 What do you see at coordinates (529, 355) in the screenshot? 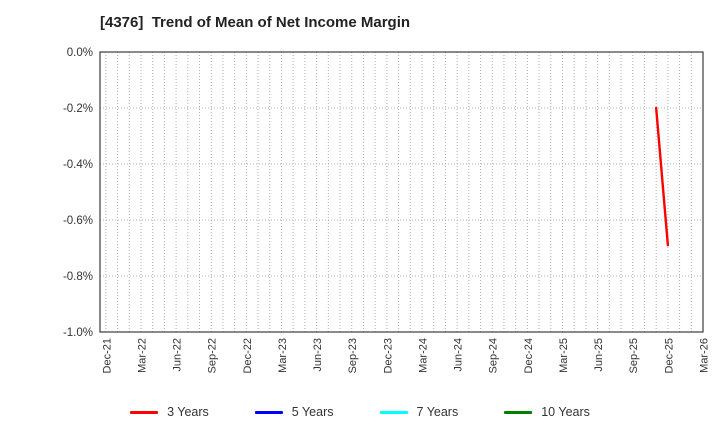
I see `x-tick-label: Dec-24` at bounding box center [529, 355].